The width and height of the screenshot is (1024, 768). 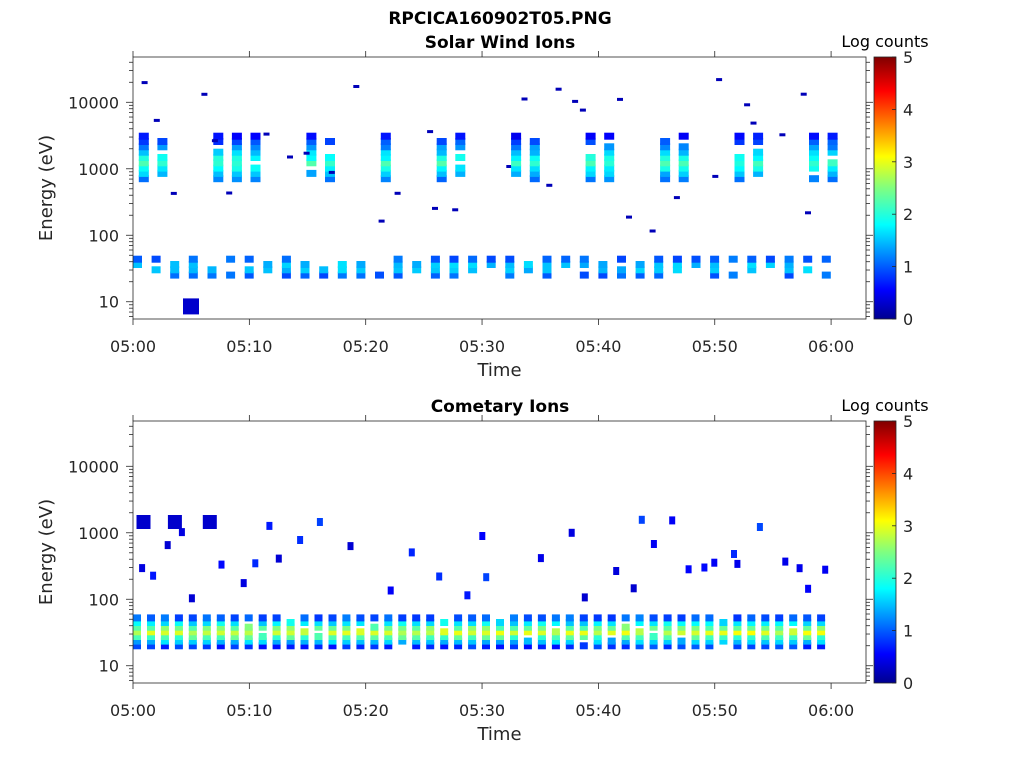 What do you see at coordinates (884, 41) in the screenshot?
I see `solar-wind-colorbar-title: Log counts` at bounding box center [884, 41].